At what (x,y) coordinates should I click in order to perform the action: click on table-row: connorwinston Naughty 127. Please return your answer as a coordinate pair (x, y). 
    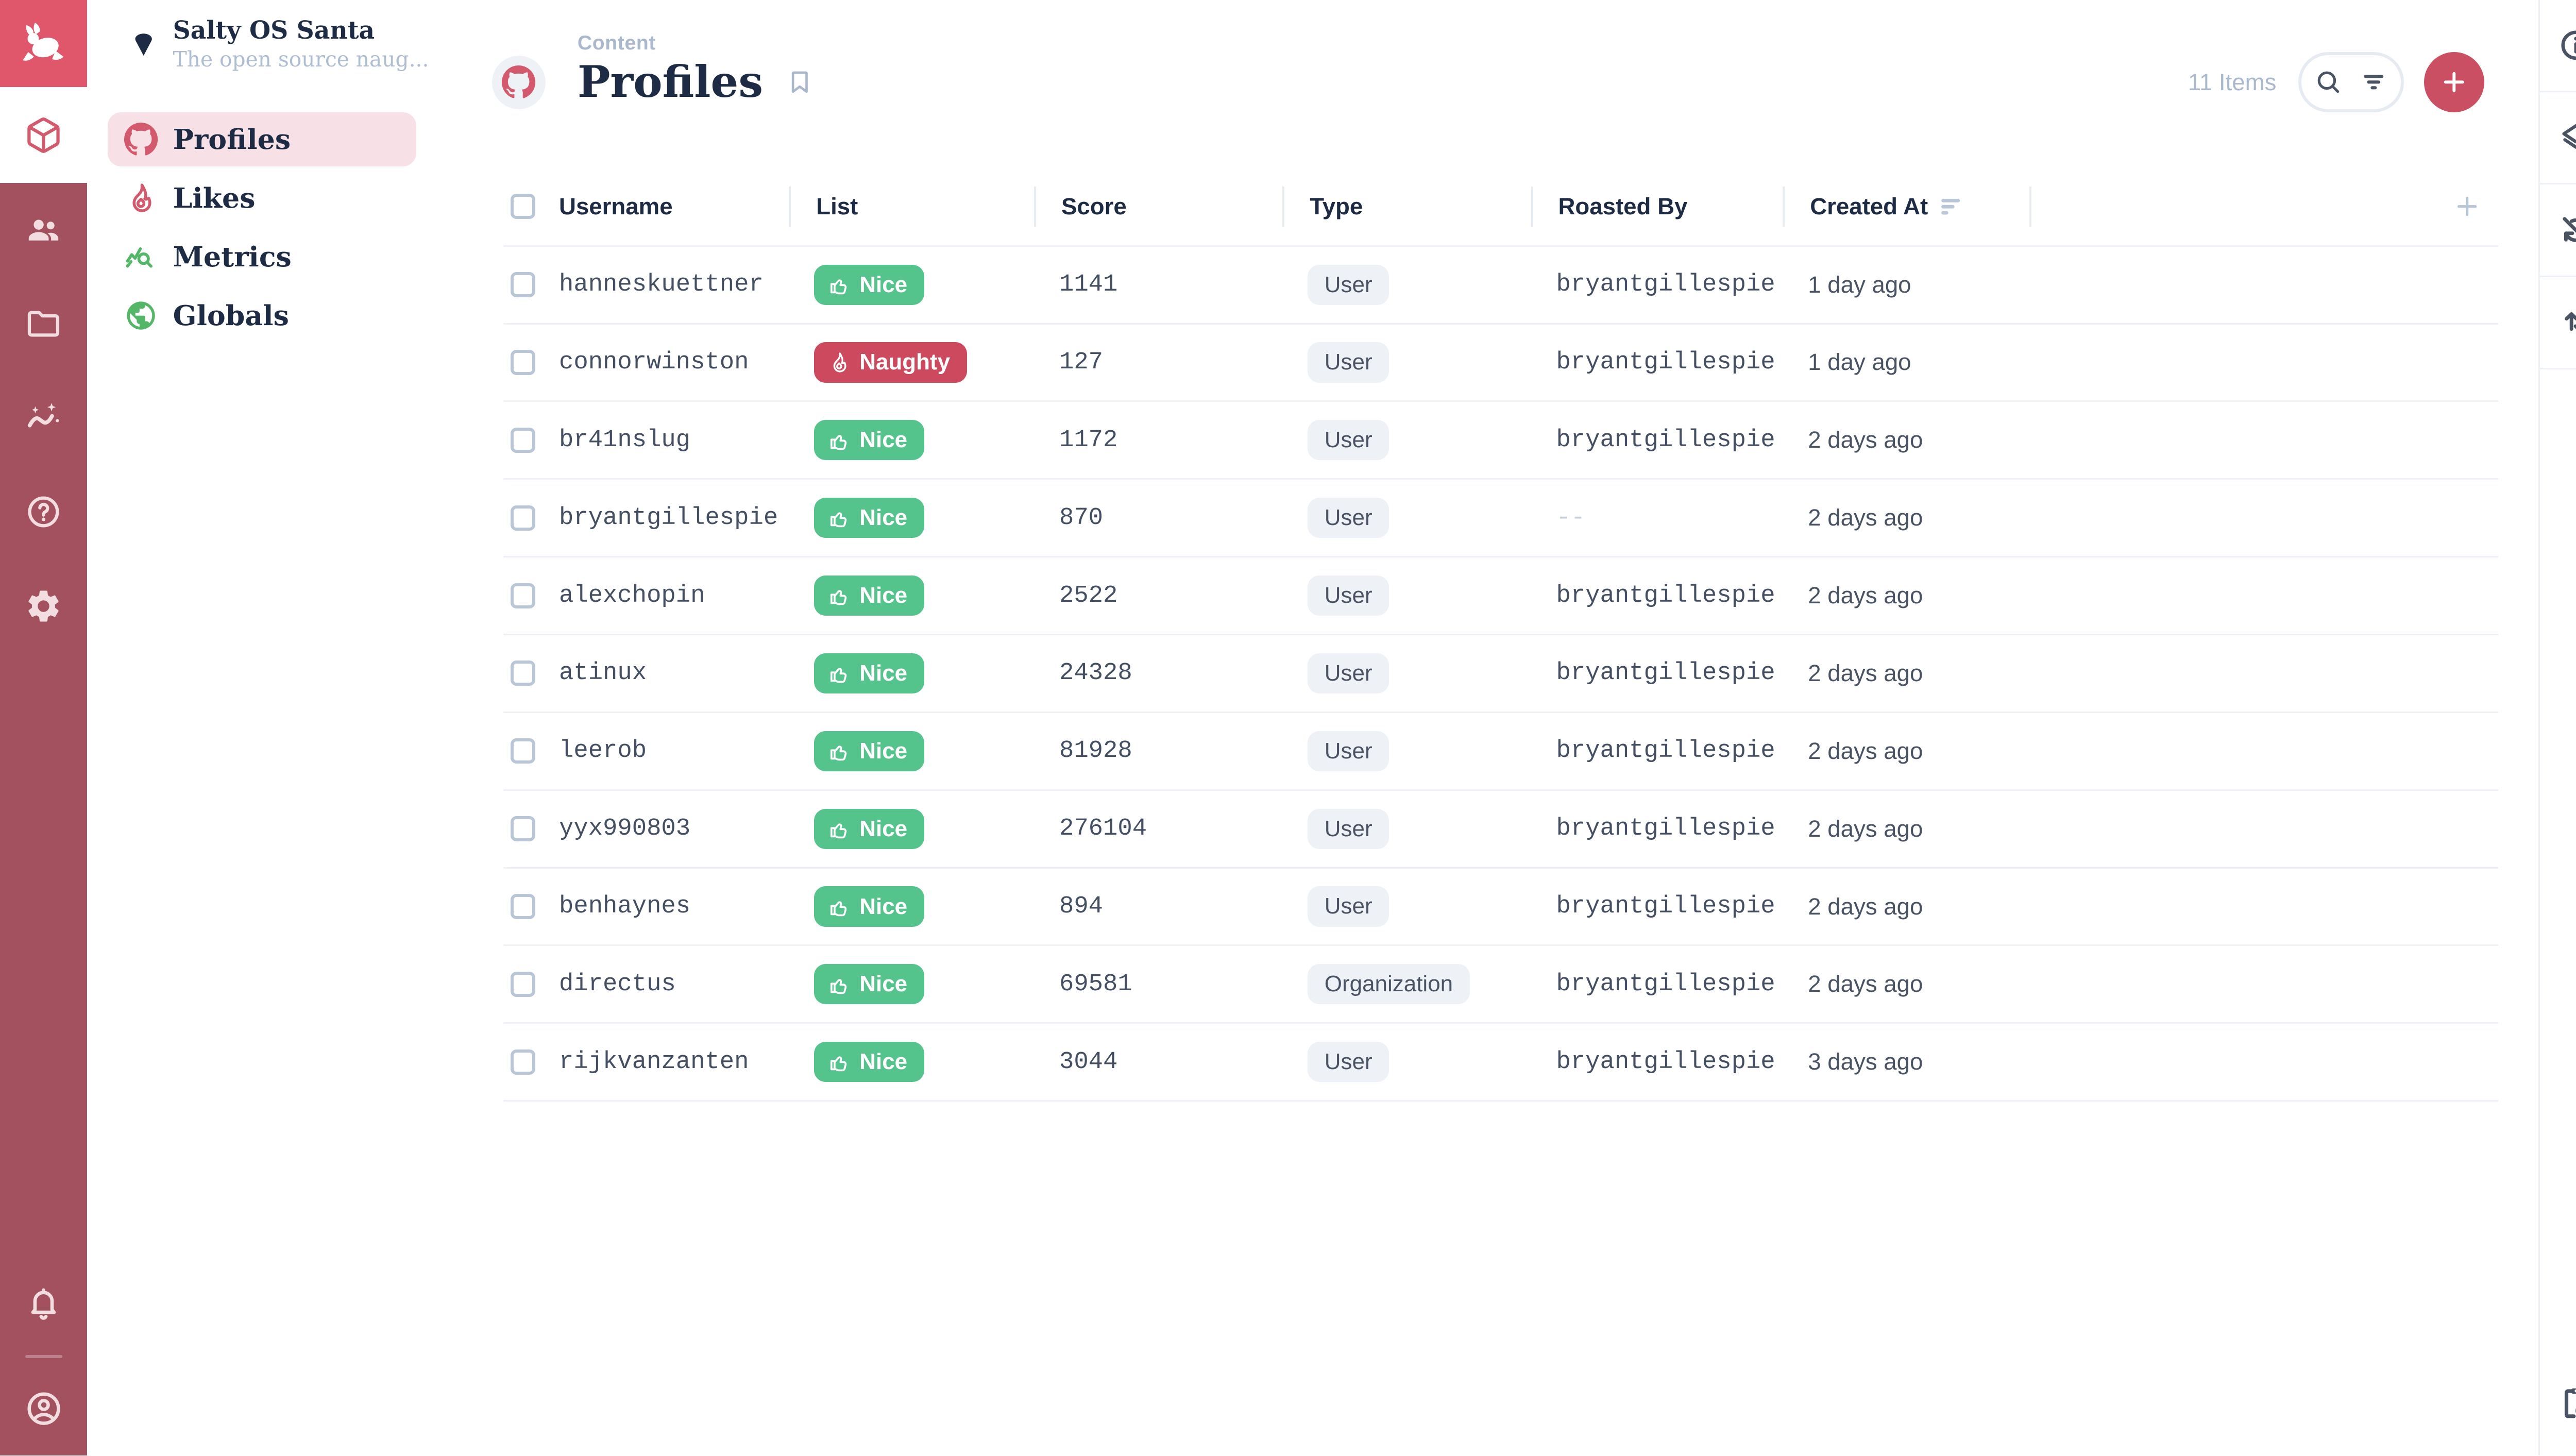
    Looking at the image, I should click on (1500, 364).